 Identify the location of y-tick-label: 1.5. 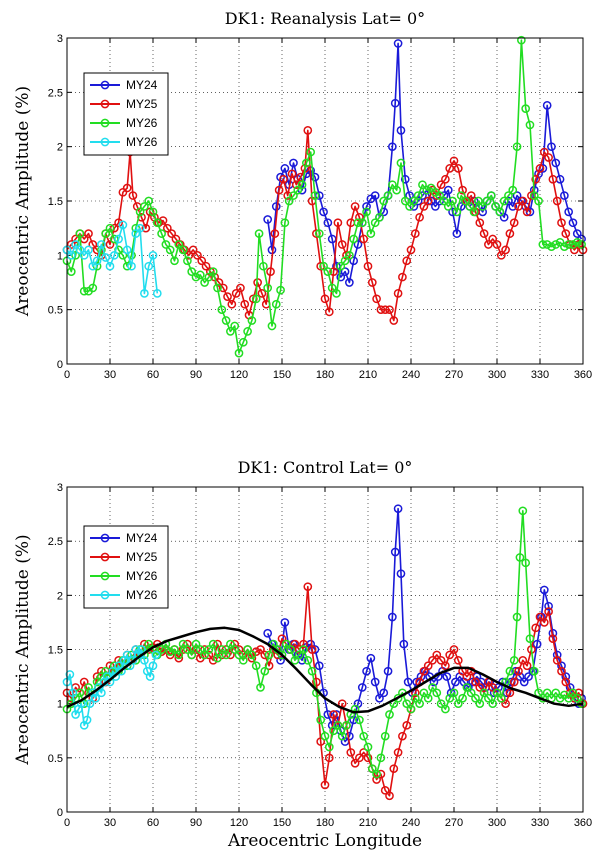
(55, 651).